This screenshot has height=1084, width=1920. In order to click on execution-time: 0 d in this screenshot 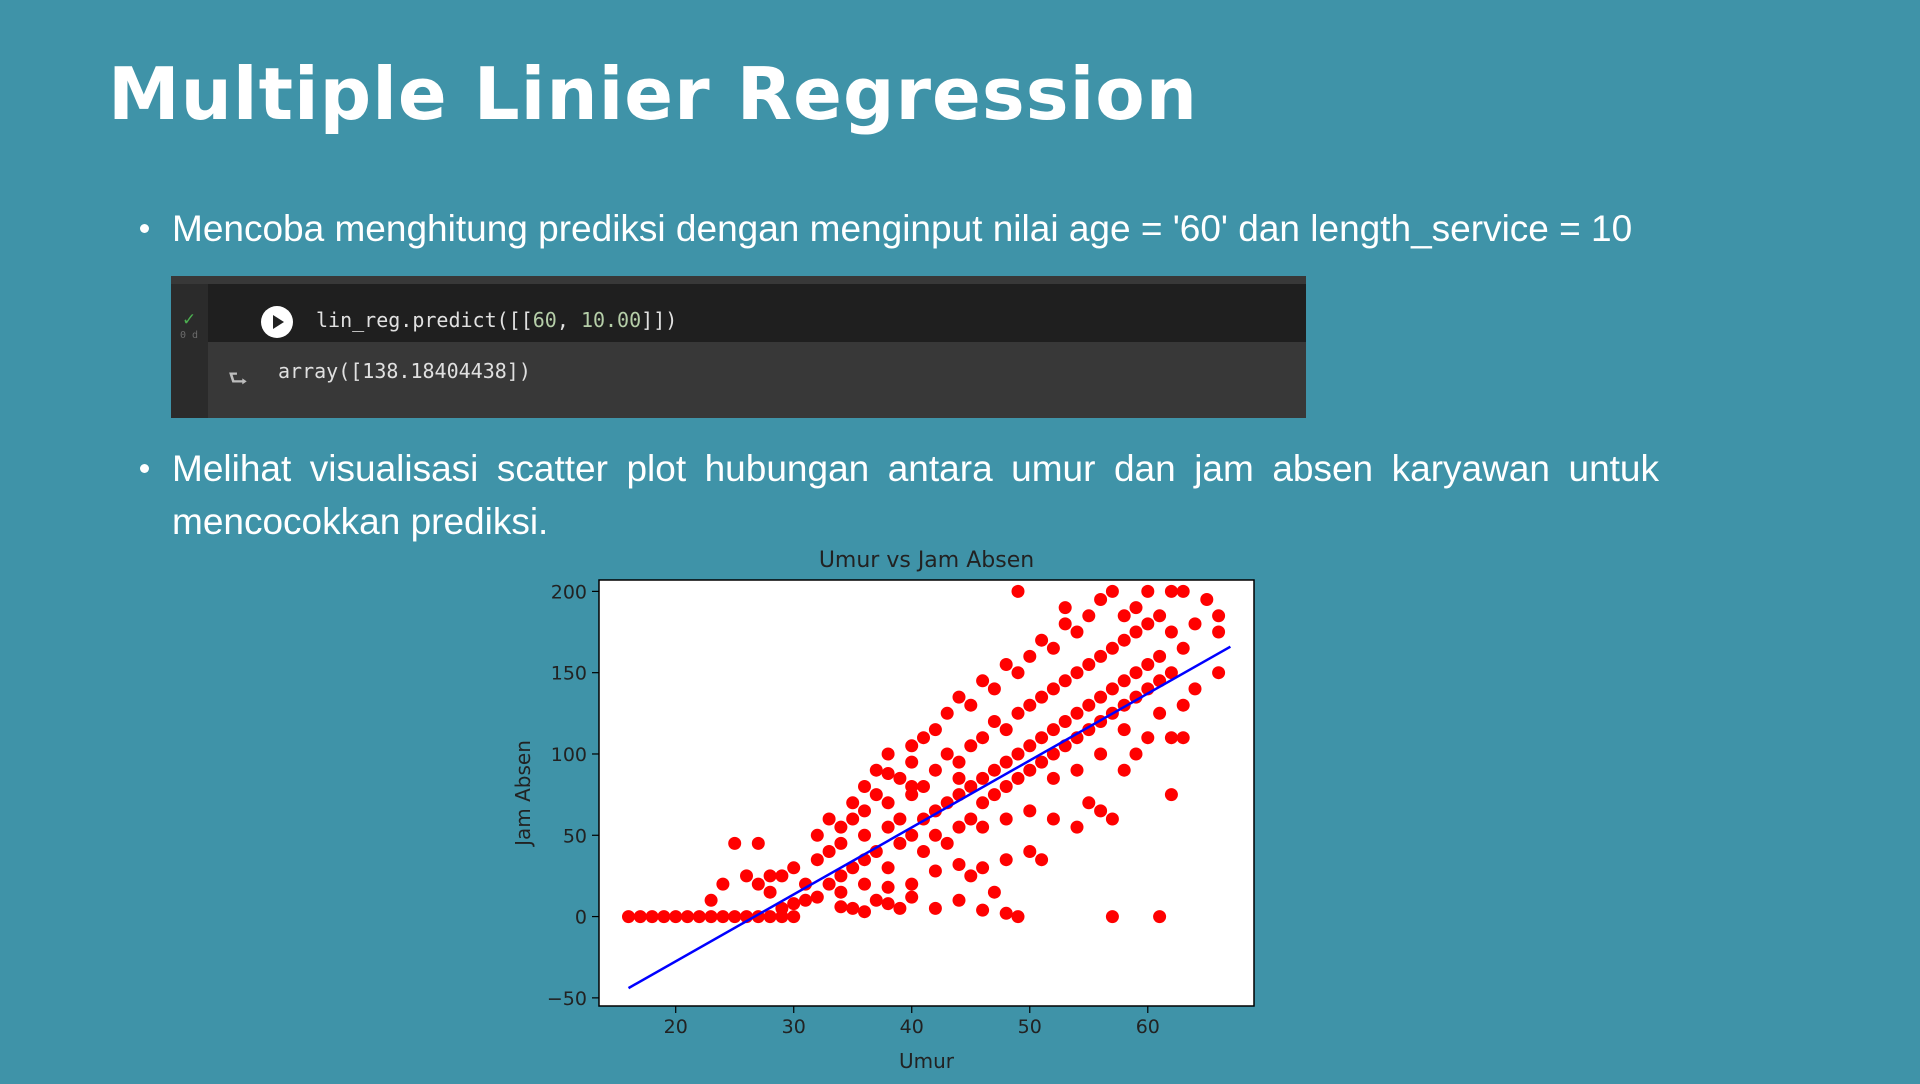, I will do `click(189, 335)`.